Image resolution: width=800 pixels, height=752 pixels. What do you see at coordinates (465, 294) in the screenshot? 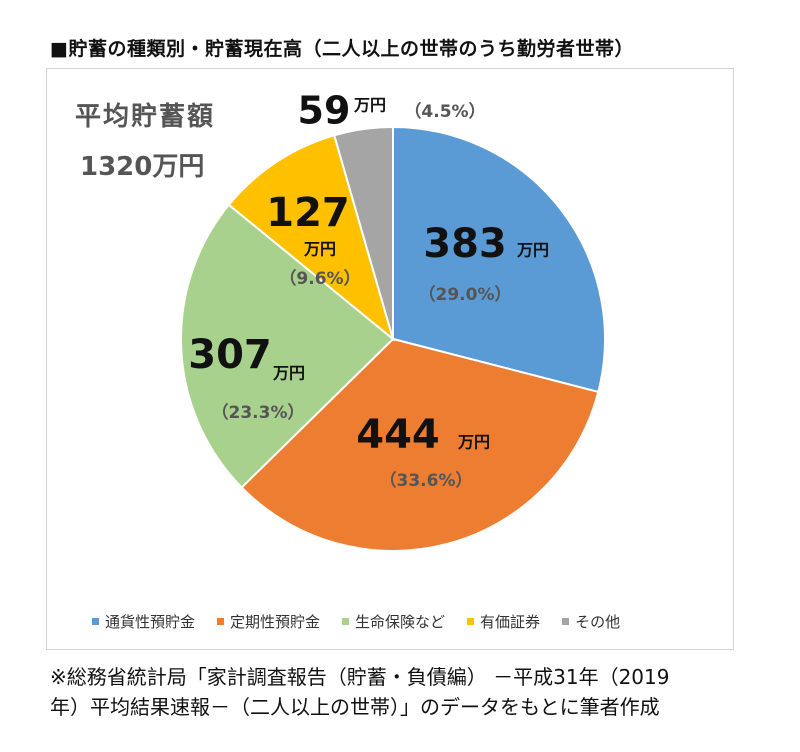
I see `slice-percent-label-1: （29.0%）` at bounding box center [465, 294].